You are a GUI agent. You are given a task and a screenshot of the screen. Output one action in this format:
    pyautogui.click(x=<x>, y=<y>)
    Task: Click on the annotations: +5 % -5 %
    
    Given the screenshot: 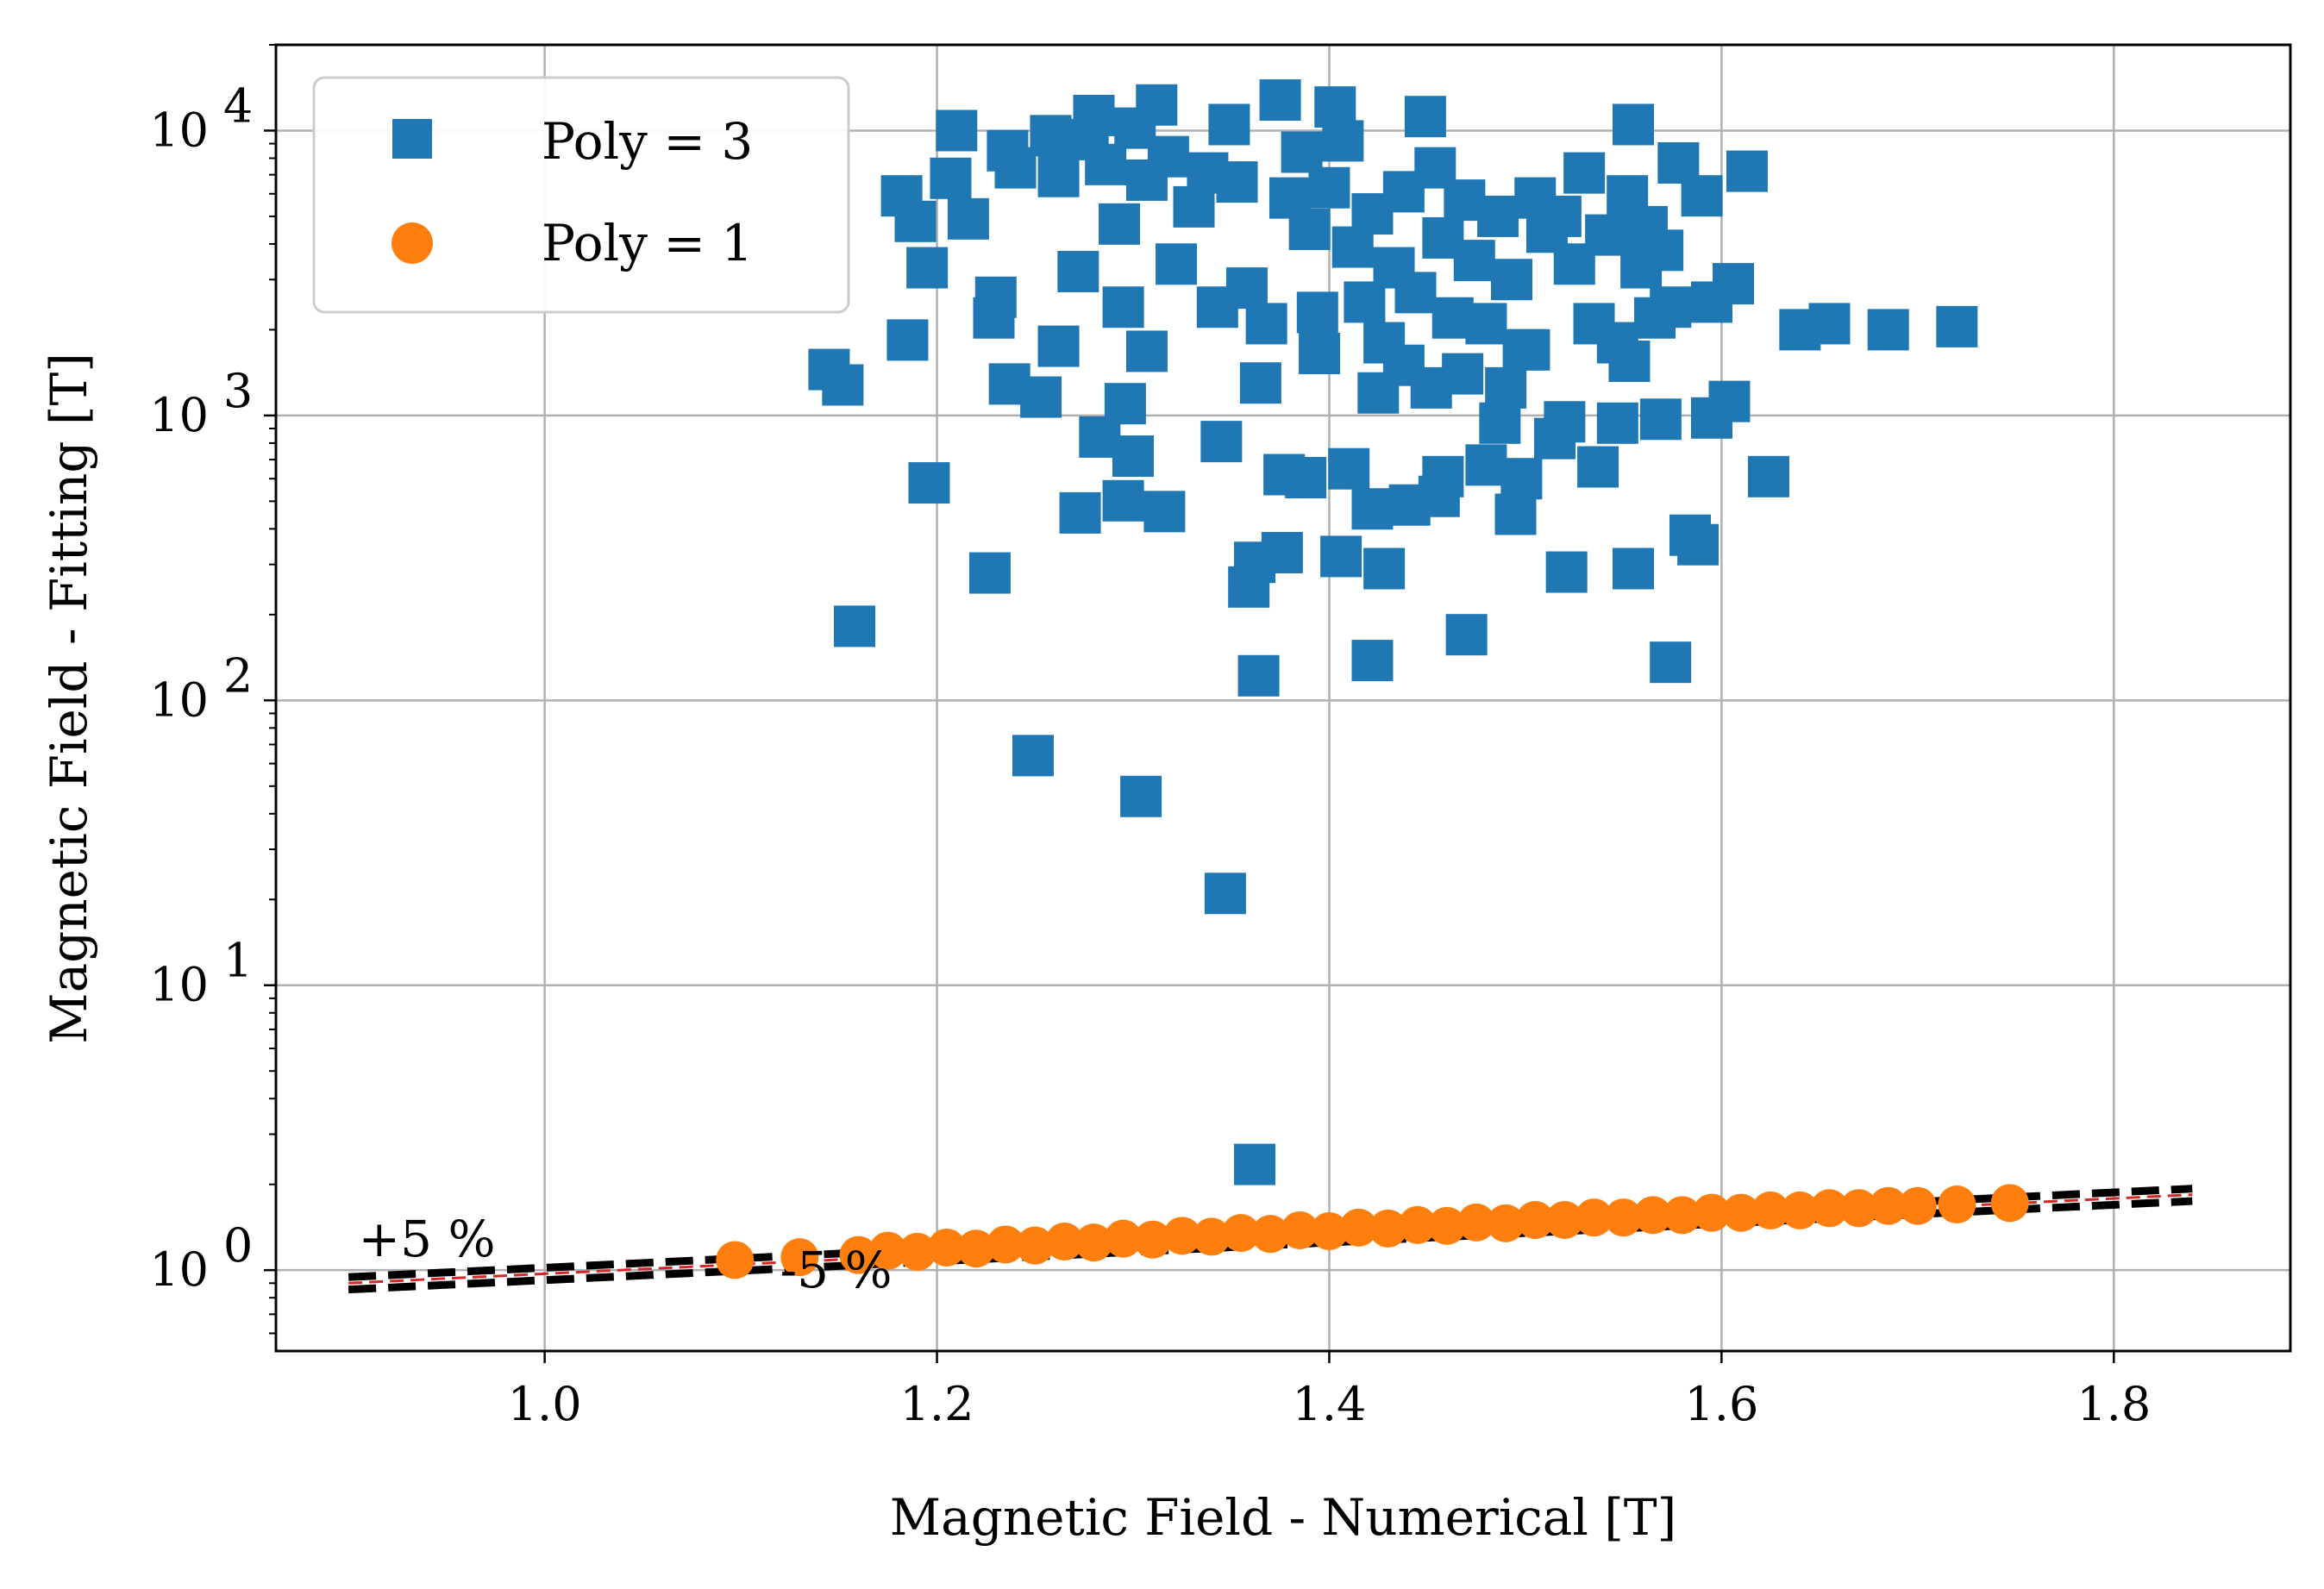 What is the action you would take?
    pyautogui.click(x=626, y=1254)
    